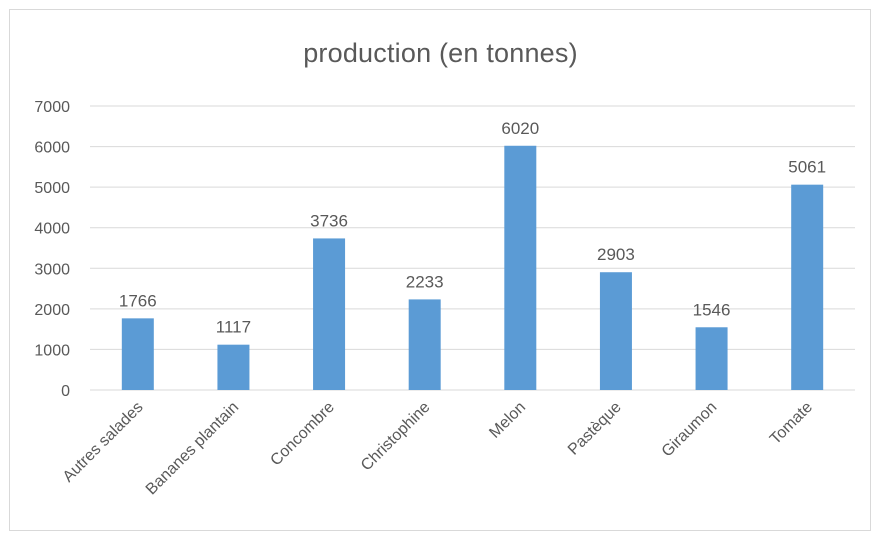 The image size is (881, 541). I want to click on category-label: Concombre, so click(302, 434).